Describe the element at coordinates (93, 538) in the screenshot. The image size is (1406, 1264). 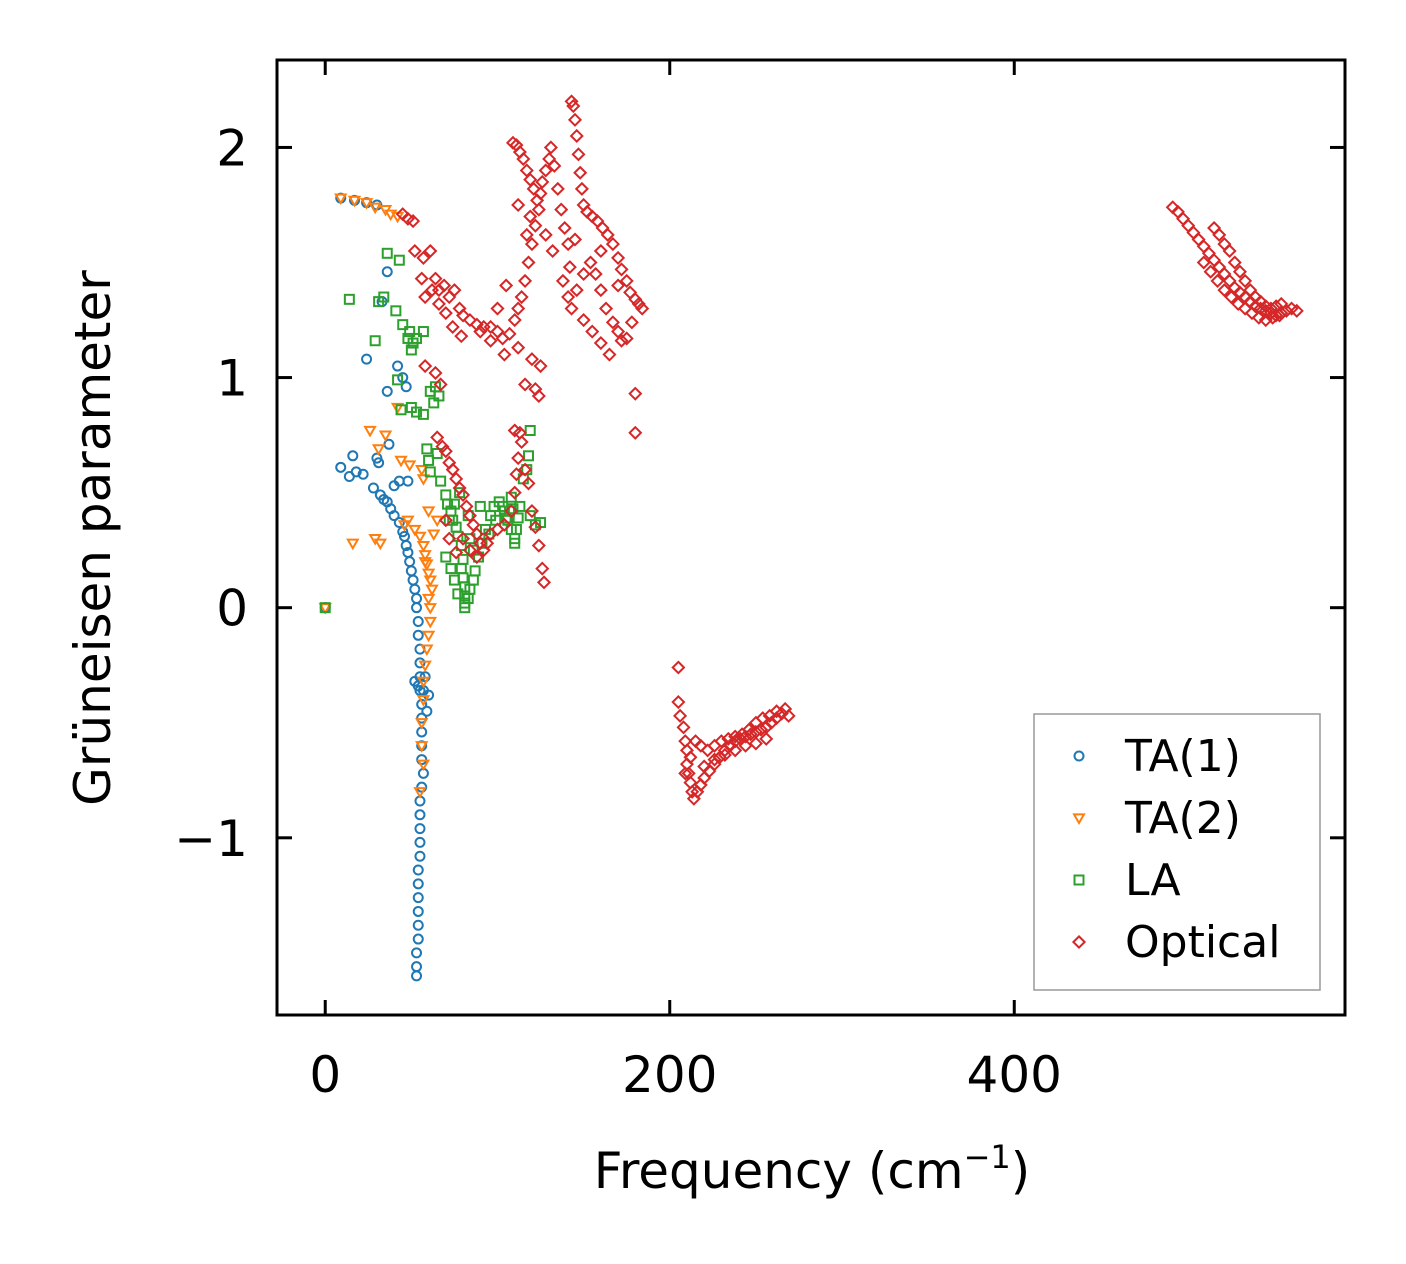
I see `y-axis-label: Grüneisen parameter` at that location.